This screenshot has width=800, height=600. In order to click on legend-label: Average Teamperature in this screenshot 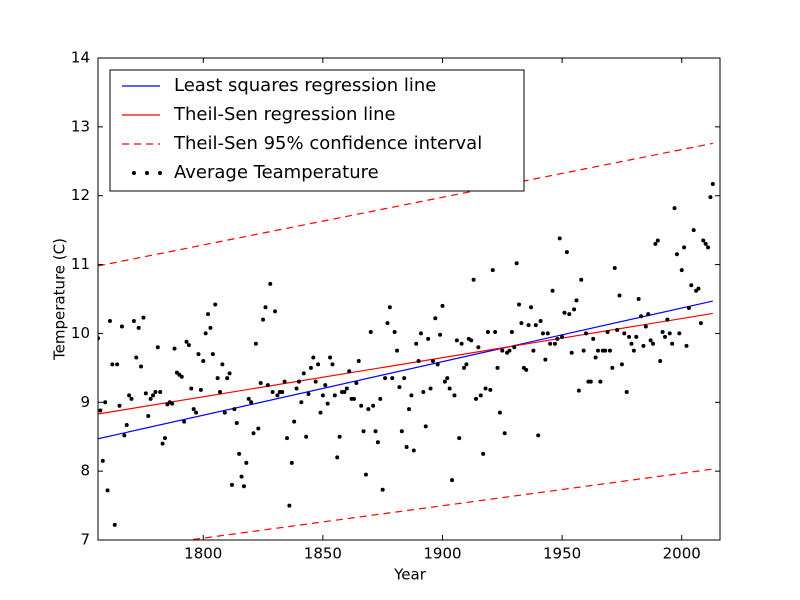, I will do `click(276, 172)`.